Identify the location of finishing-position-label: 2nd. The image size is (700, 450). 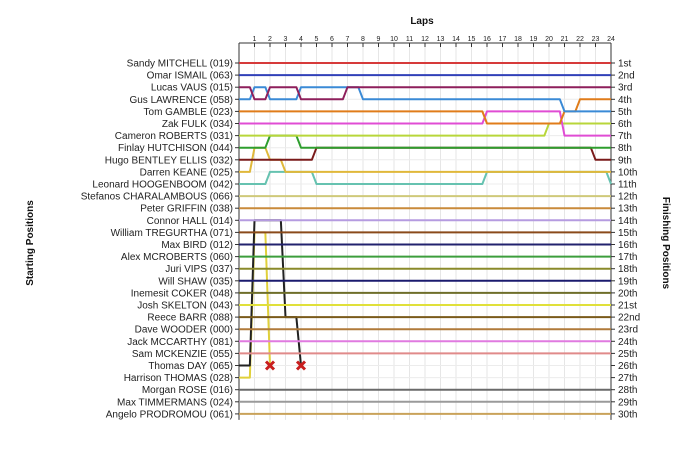
(626, 76).